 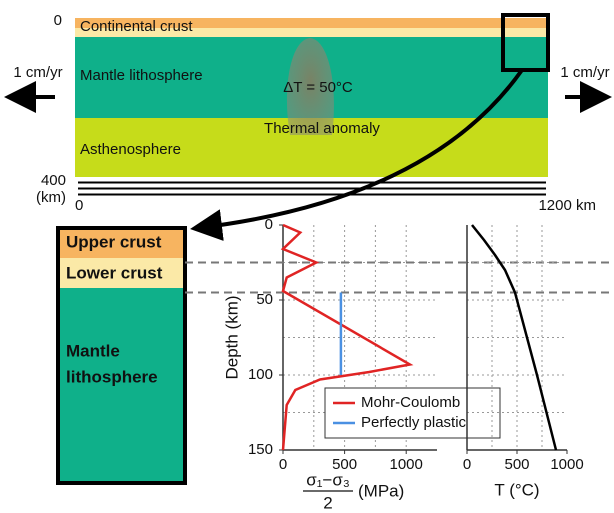 What do you see at coordinates (130, 149) in the screenshot?
I see `layer-label: Asthenosphere` at bounding box center [130, 149].